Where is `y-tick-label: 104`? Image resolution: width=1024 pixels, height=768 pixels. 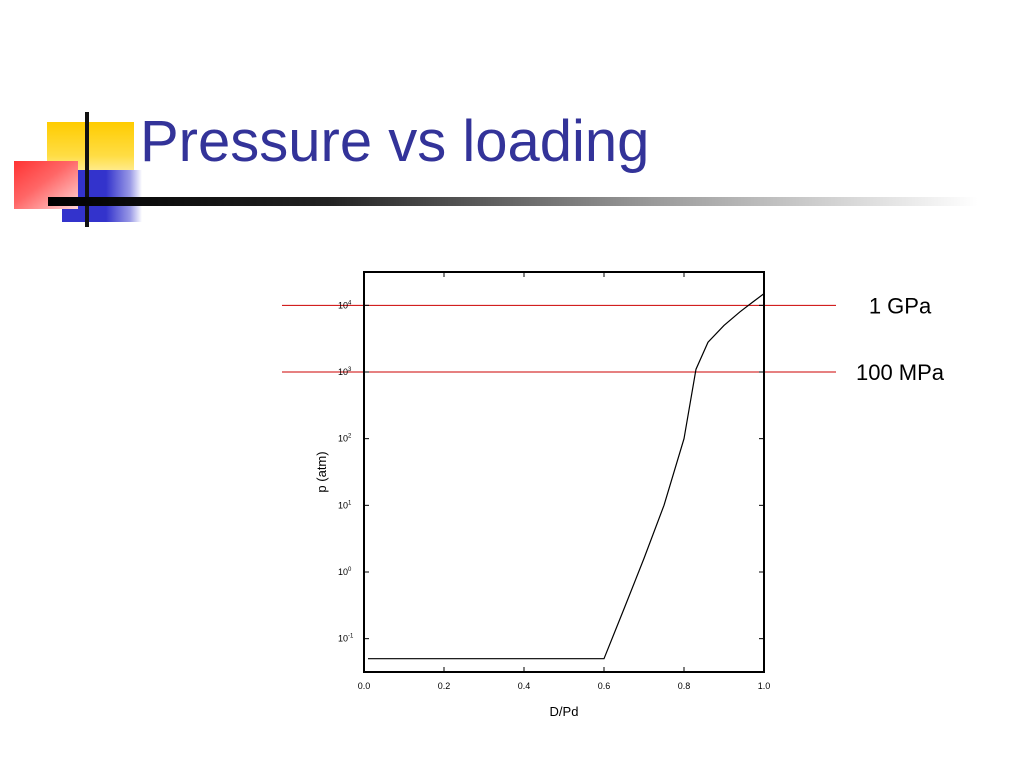
y-tick-label: 104 is located at coordinates (345, 305).